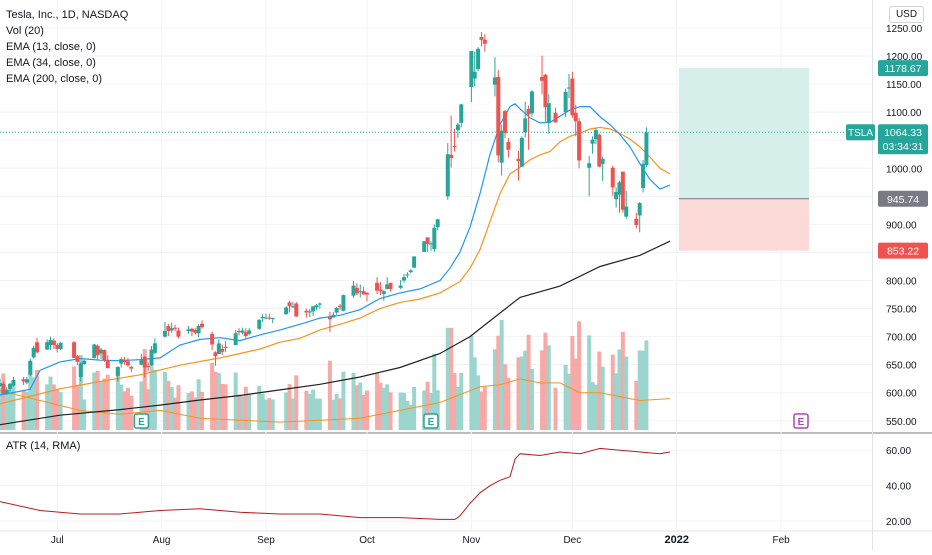  Describe the element at coordinates (25, 31) in the screenshot. I see `volume-legend: Vol (20)` at that location.